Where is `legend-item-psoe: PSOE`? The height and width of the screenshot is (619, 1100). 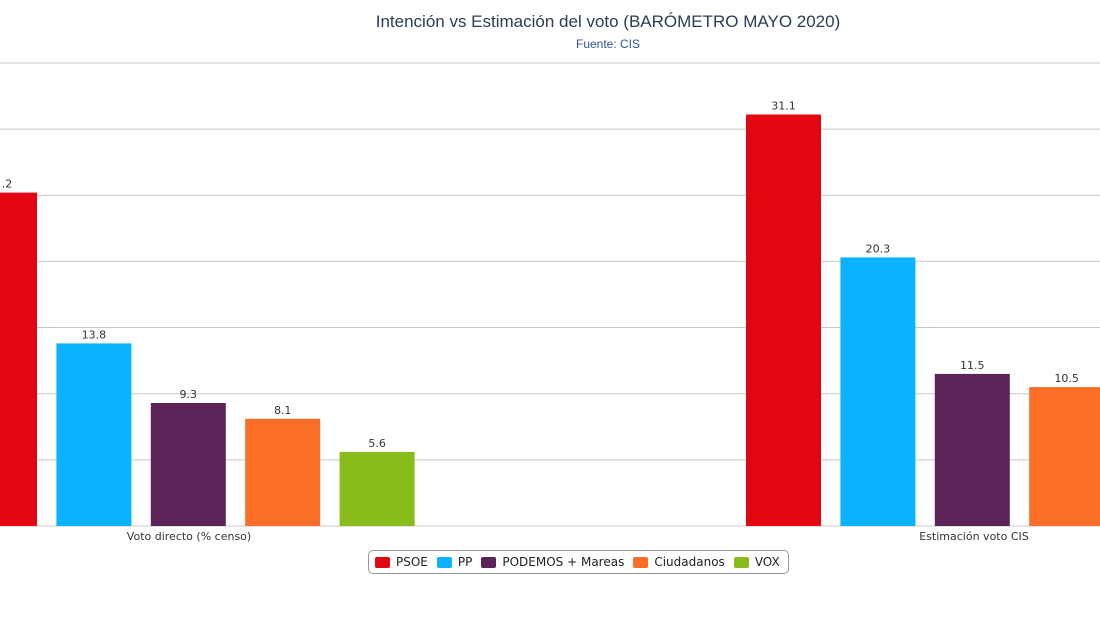
legend-item-psoe: PSOE is located at coordinates (401, 562).